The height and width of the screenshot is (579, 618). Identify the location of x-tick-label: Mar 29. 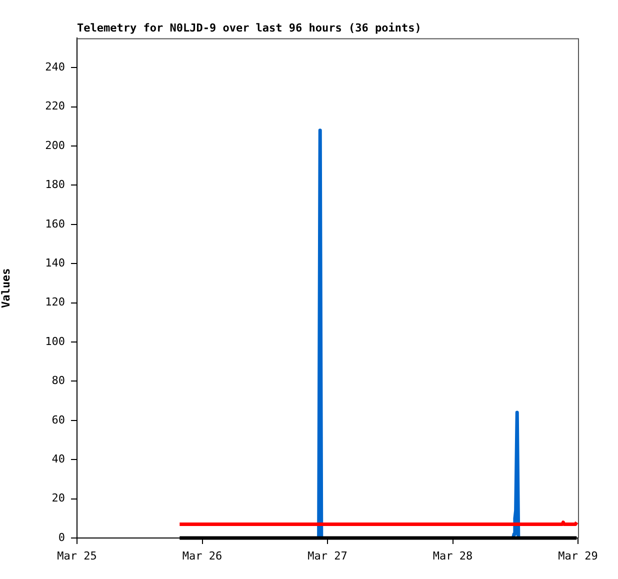
(578, 555).